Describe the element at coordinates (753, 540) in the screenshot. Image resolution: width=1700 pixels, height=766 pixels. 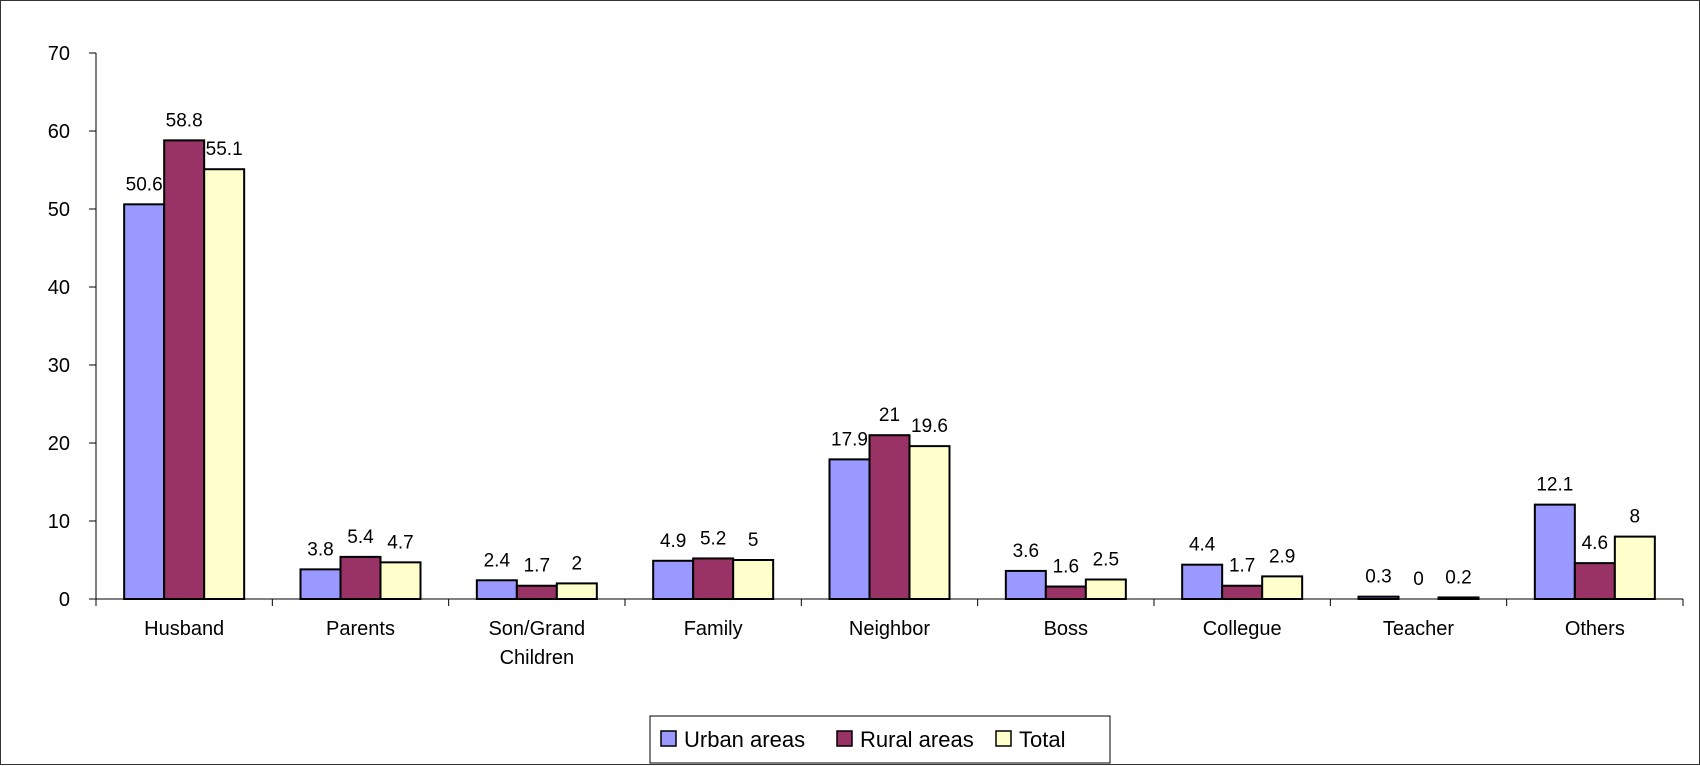
I see `data-label: 5` at that location.